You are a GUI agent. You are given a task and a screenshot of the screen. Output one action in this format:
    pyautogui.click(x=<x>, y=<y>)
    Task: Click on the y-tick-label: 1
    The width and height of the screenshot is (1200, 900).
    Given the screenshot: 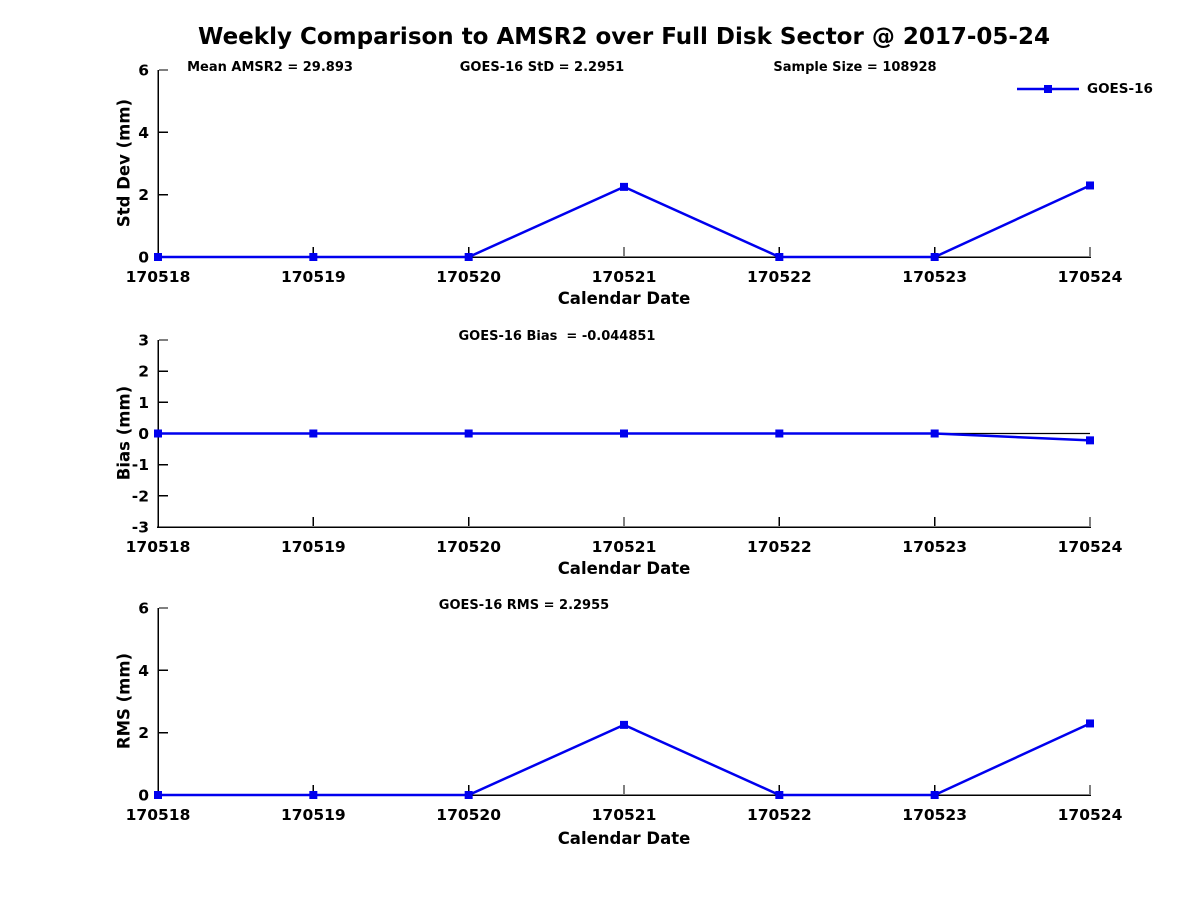 What is the action you would take?
    pyautogui.click(x=143, y=403)
    